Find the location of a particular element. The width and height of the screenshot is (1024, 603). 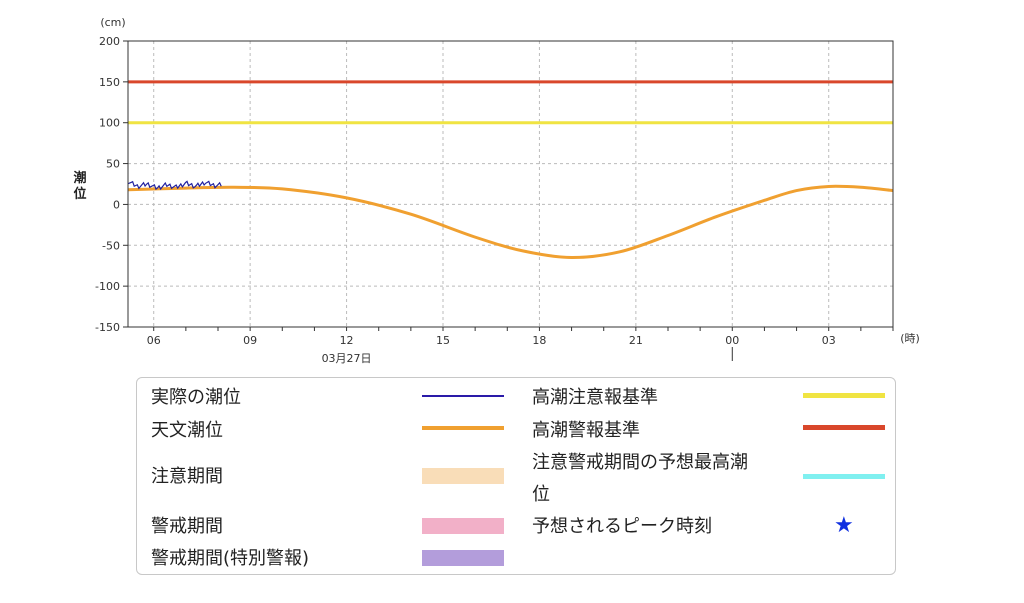

x-unit-label: (時) is located at coordinates (910, 338).